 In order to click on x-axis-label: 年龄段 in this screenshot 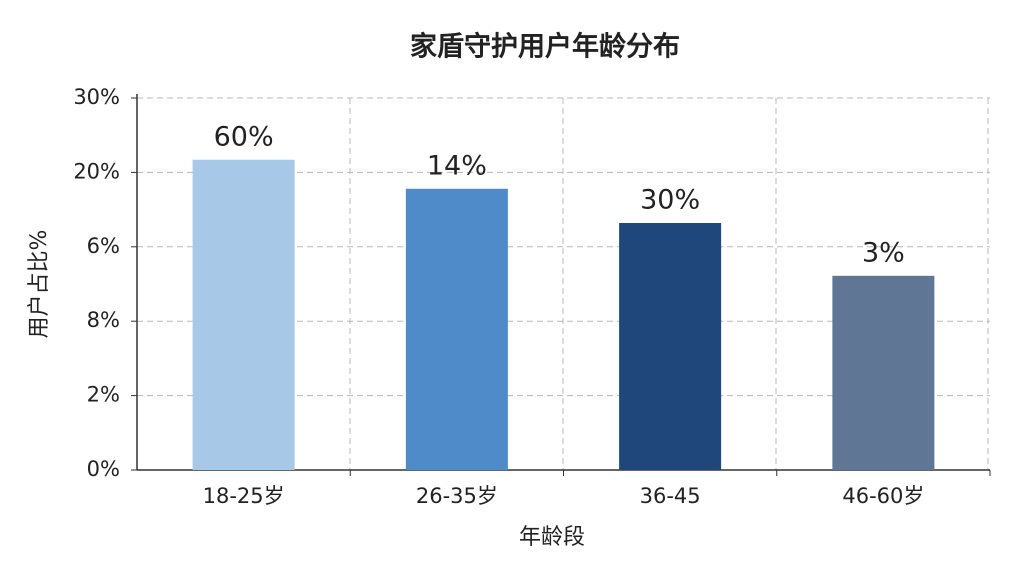, I will do `click(552, 537)`.